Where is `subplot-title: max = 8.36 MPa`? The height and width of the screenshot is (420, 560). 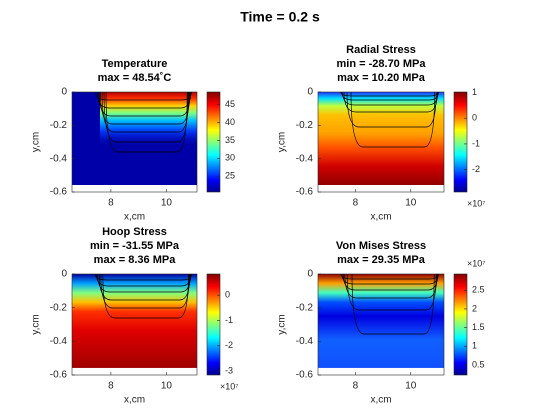 subplot-title: max = 8.36 MPa is located at coordinates (135, 260).